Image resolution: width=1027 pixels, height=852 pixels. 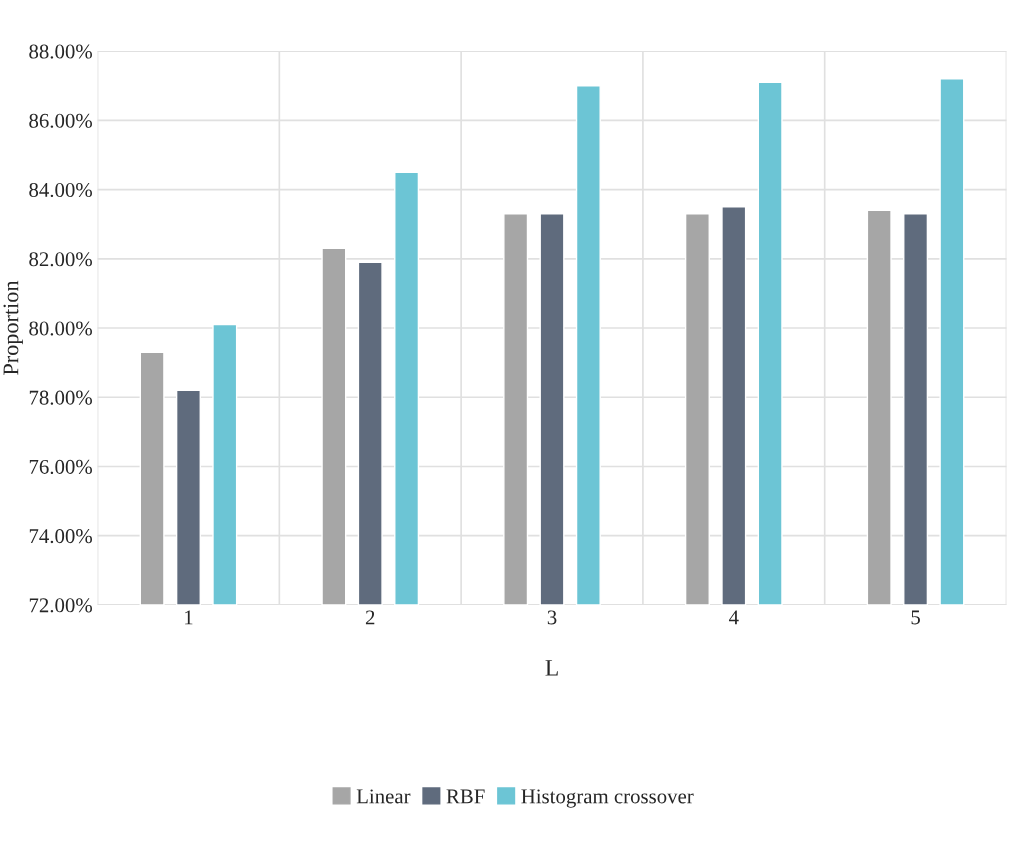 I want to click on legend-label: Linear, so click(x=383, y=796).